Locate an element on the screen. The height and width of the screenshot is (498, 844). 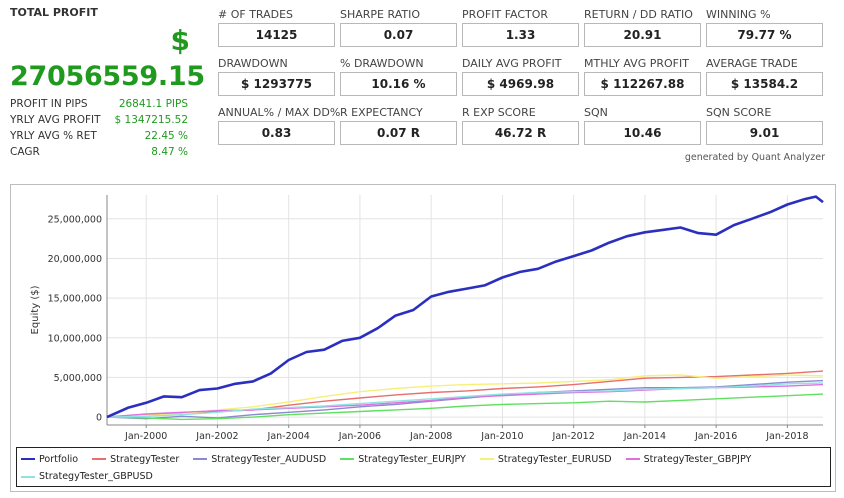
legend-item: StrategyTester is located at coordinates (135, 459).